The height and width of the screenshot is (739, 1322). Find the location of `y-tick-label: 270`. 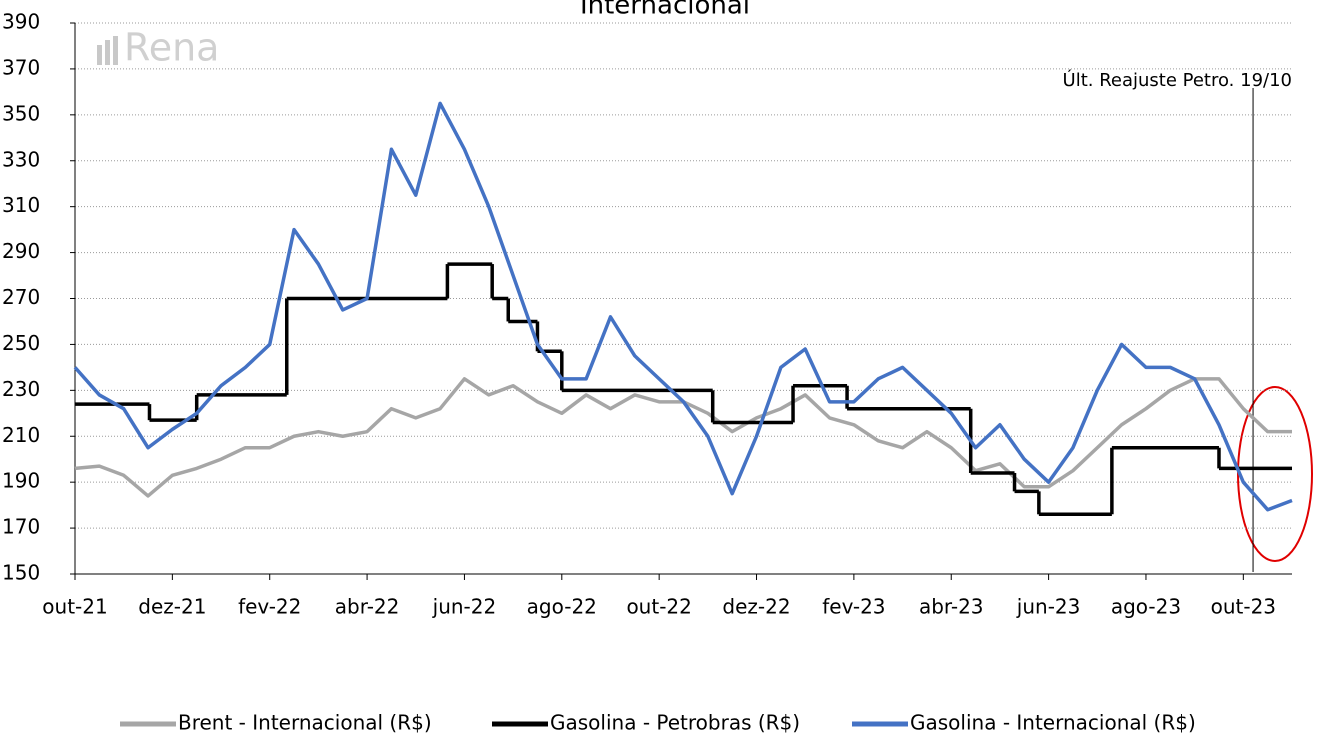

y-tick-label: 270 is located at coordinates (21, 297).